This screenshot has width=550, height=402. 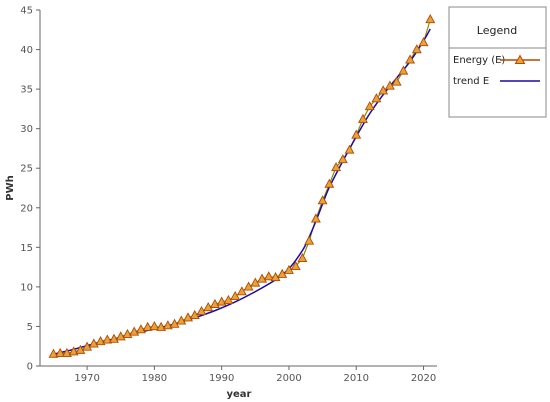 I want to click on legend-box, so click(x=497, y=62).